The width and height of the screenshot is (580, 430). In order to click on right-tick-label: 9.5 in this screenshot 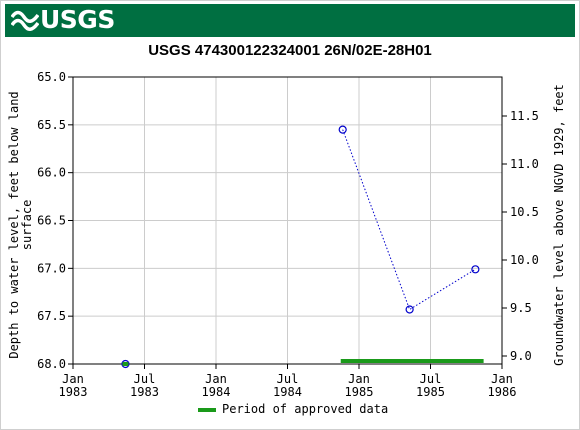, I will do `click(521, 308)`.